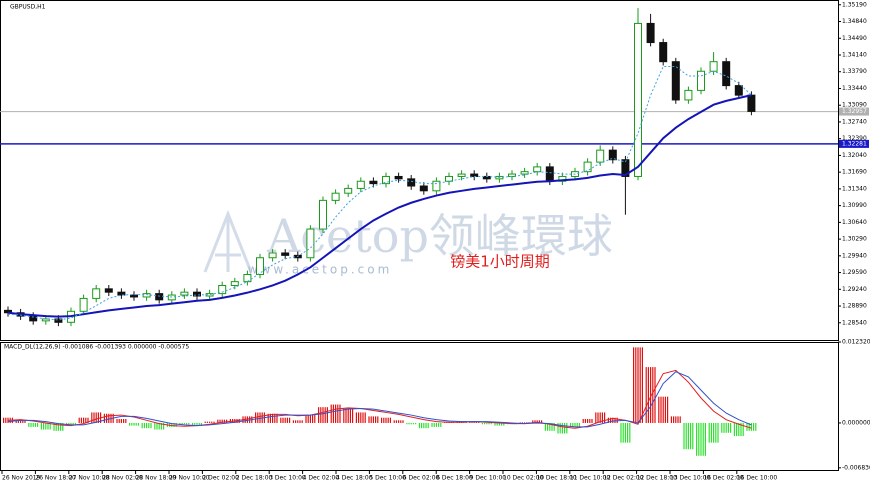 This screenshot has height=484, width=870. I want to click on y-tick-label: 0.000000, so click(856, 422).